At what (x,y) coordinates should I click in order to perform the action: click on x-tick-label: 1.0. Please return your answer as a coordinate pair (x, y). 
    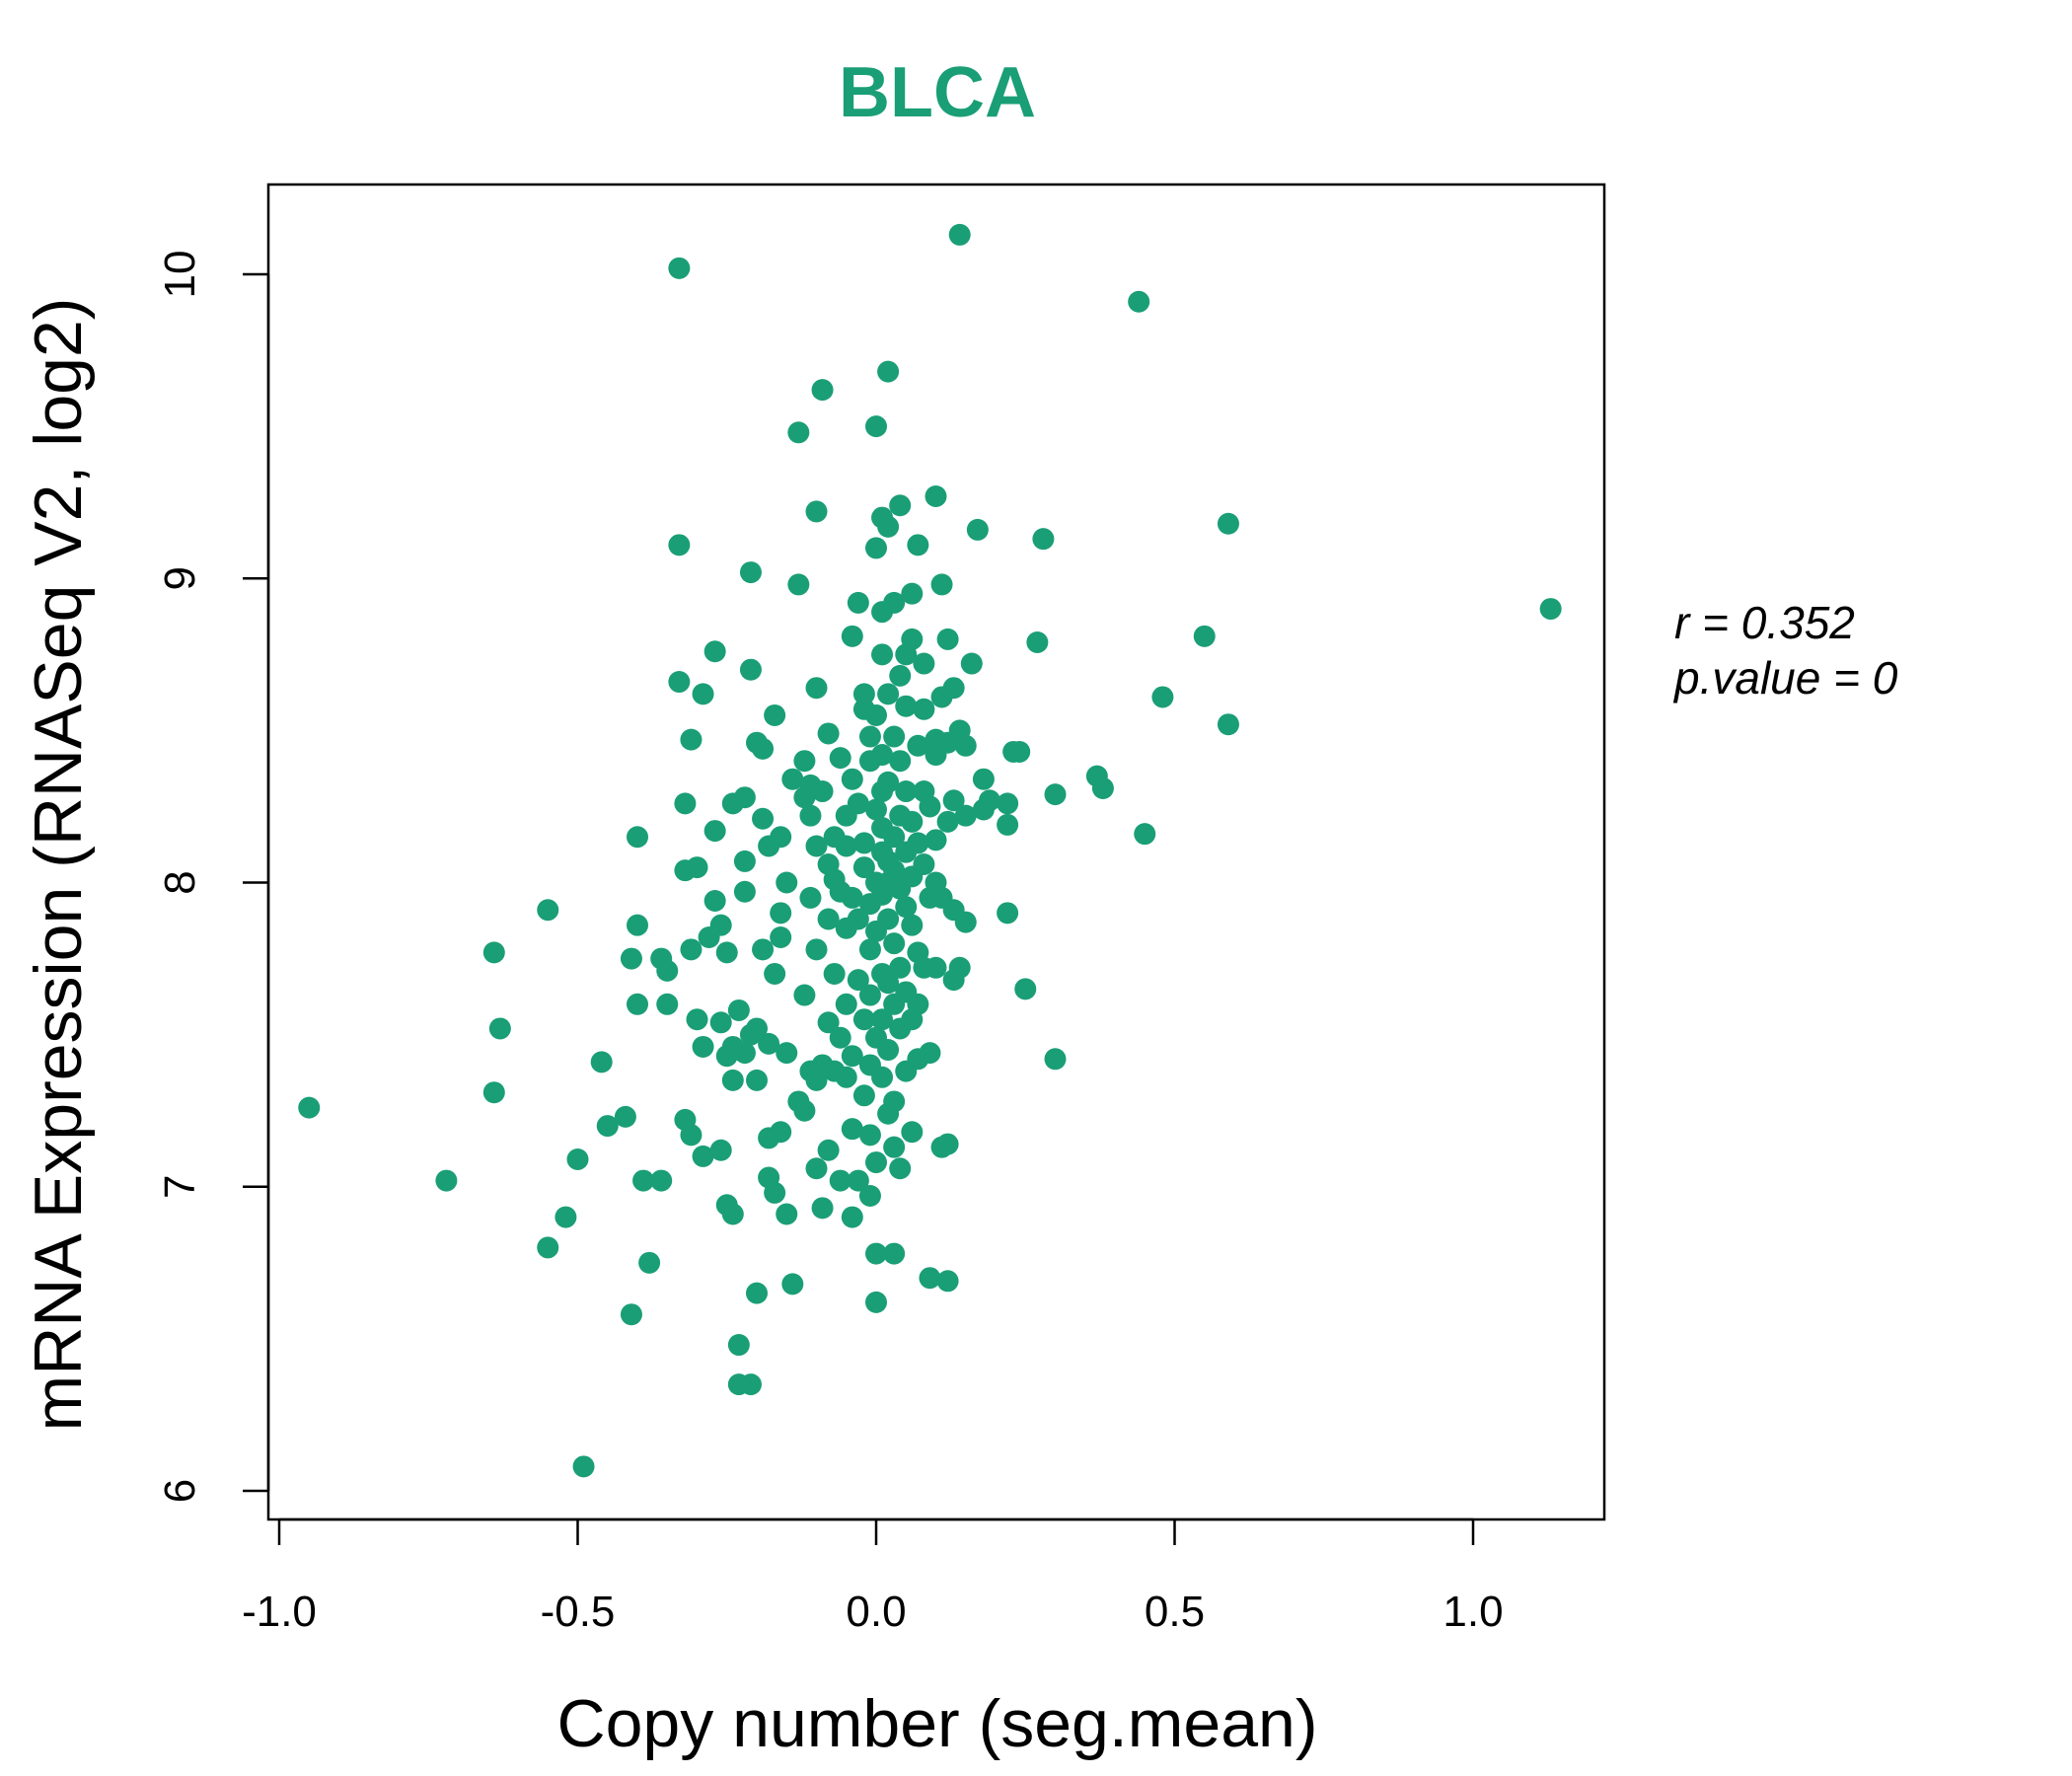
    Looking at the image, I should click on (1473, 1612).